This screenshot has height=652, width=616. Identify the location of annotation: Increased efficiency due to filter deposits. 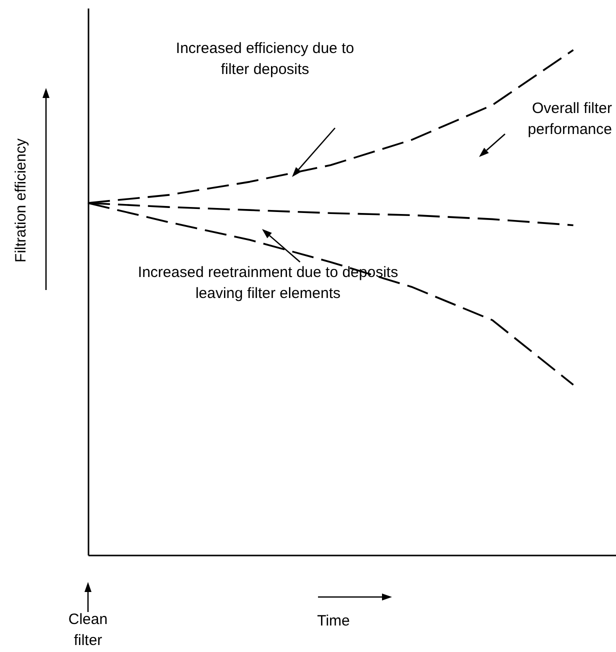
(265, 59).